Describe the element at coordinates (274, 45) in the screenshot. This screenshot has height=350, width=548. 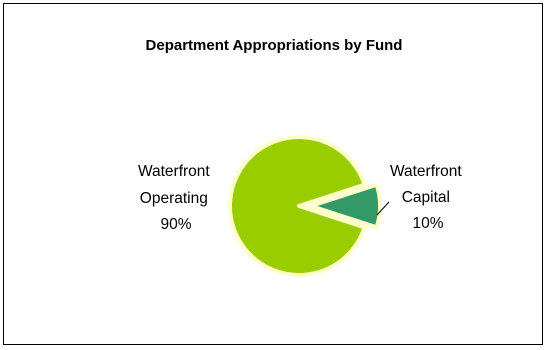
I see `chart-title: Department Appropriations by Fund` at that location.